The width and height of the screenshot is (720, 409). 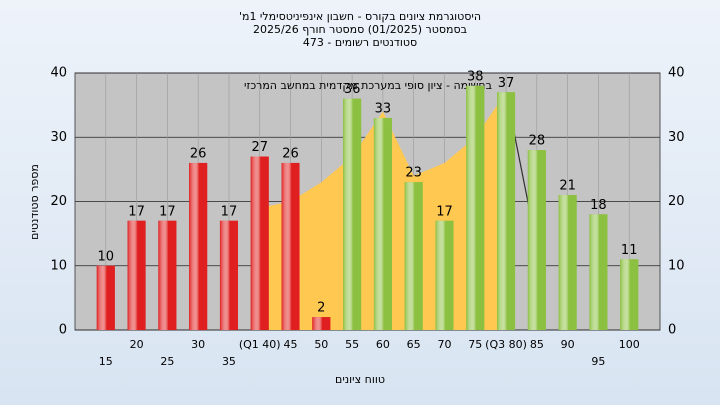 I want to click on x-tick-label: 30, so click(x=198, y=344).